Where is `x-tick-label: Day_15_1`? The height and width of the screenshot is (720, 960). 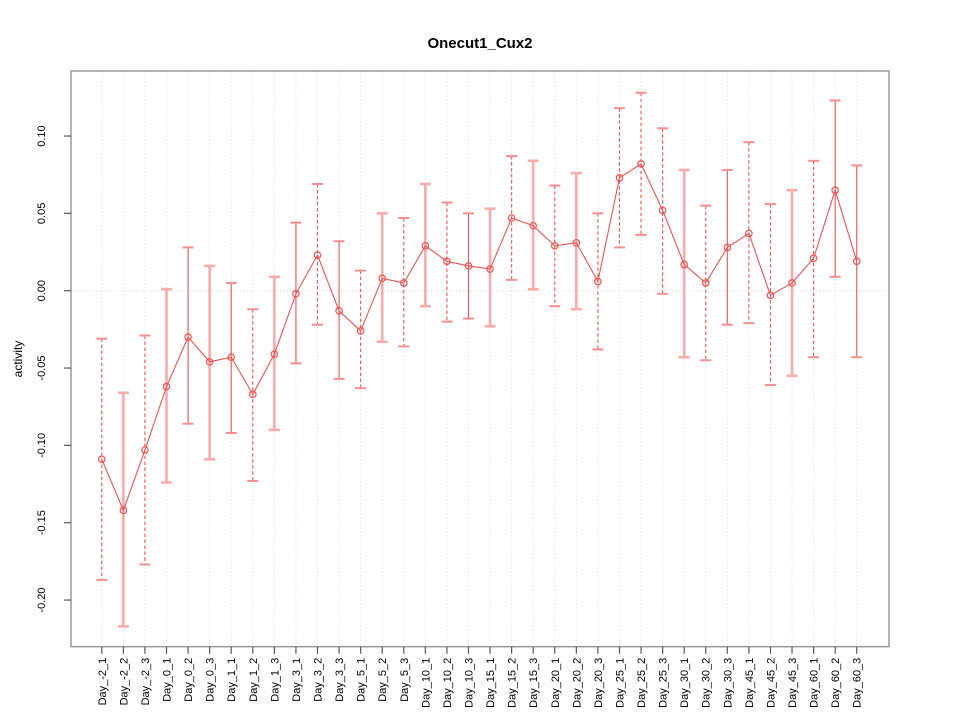
x-tick-label: Day_15_1 is located at coordinates (491, 683).